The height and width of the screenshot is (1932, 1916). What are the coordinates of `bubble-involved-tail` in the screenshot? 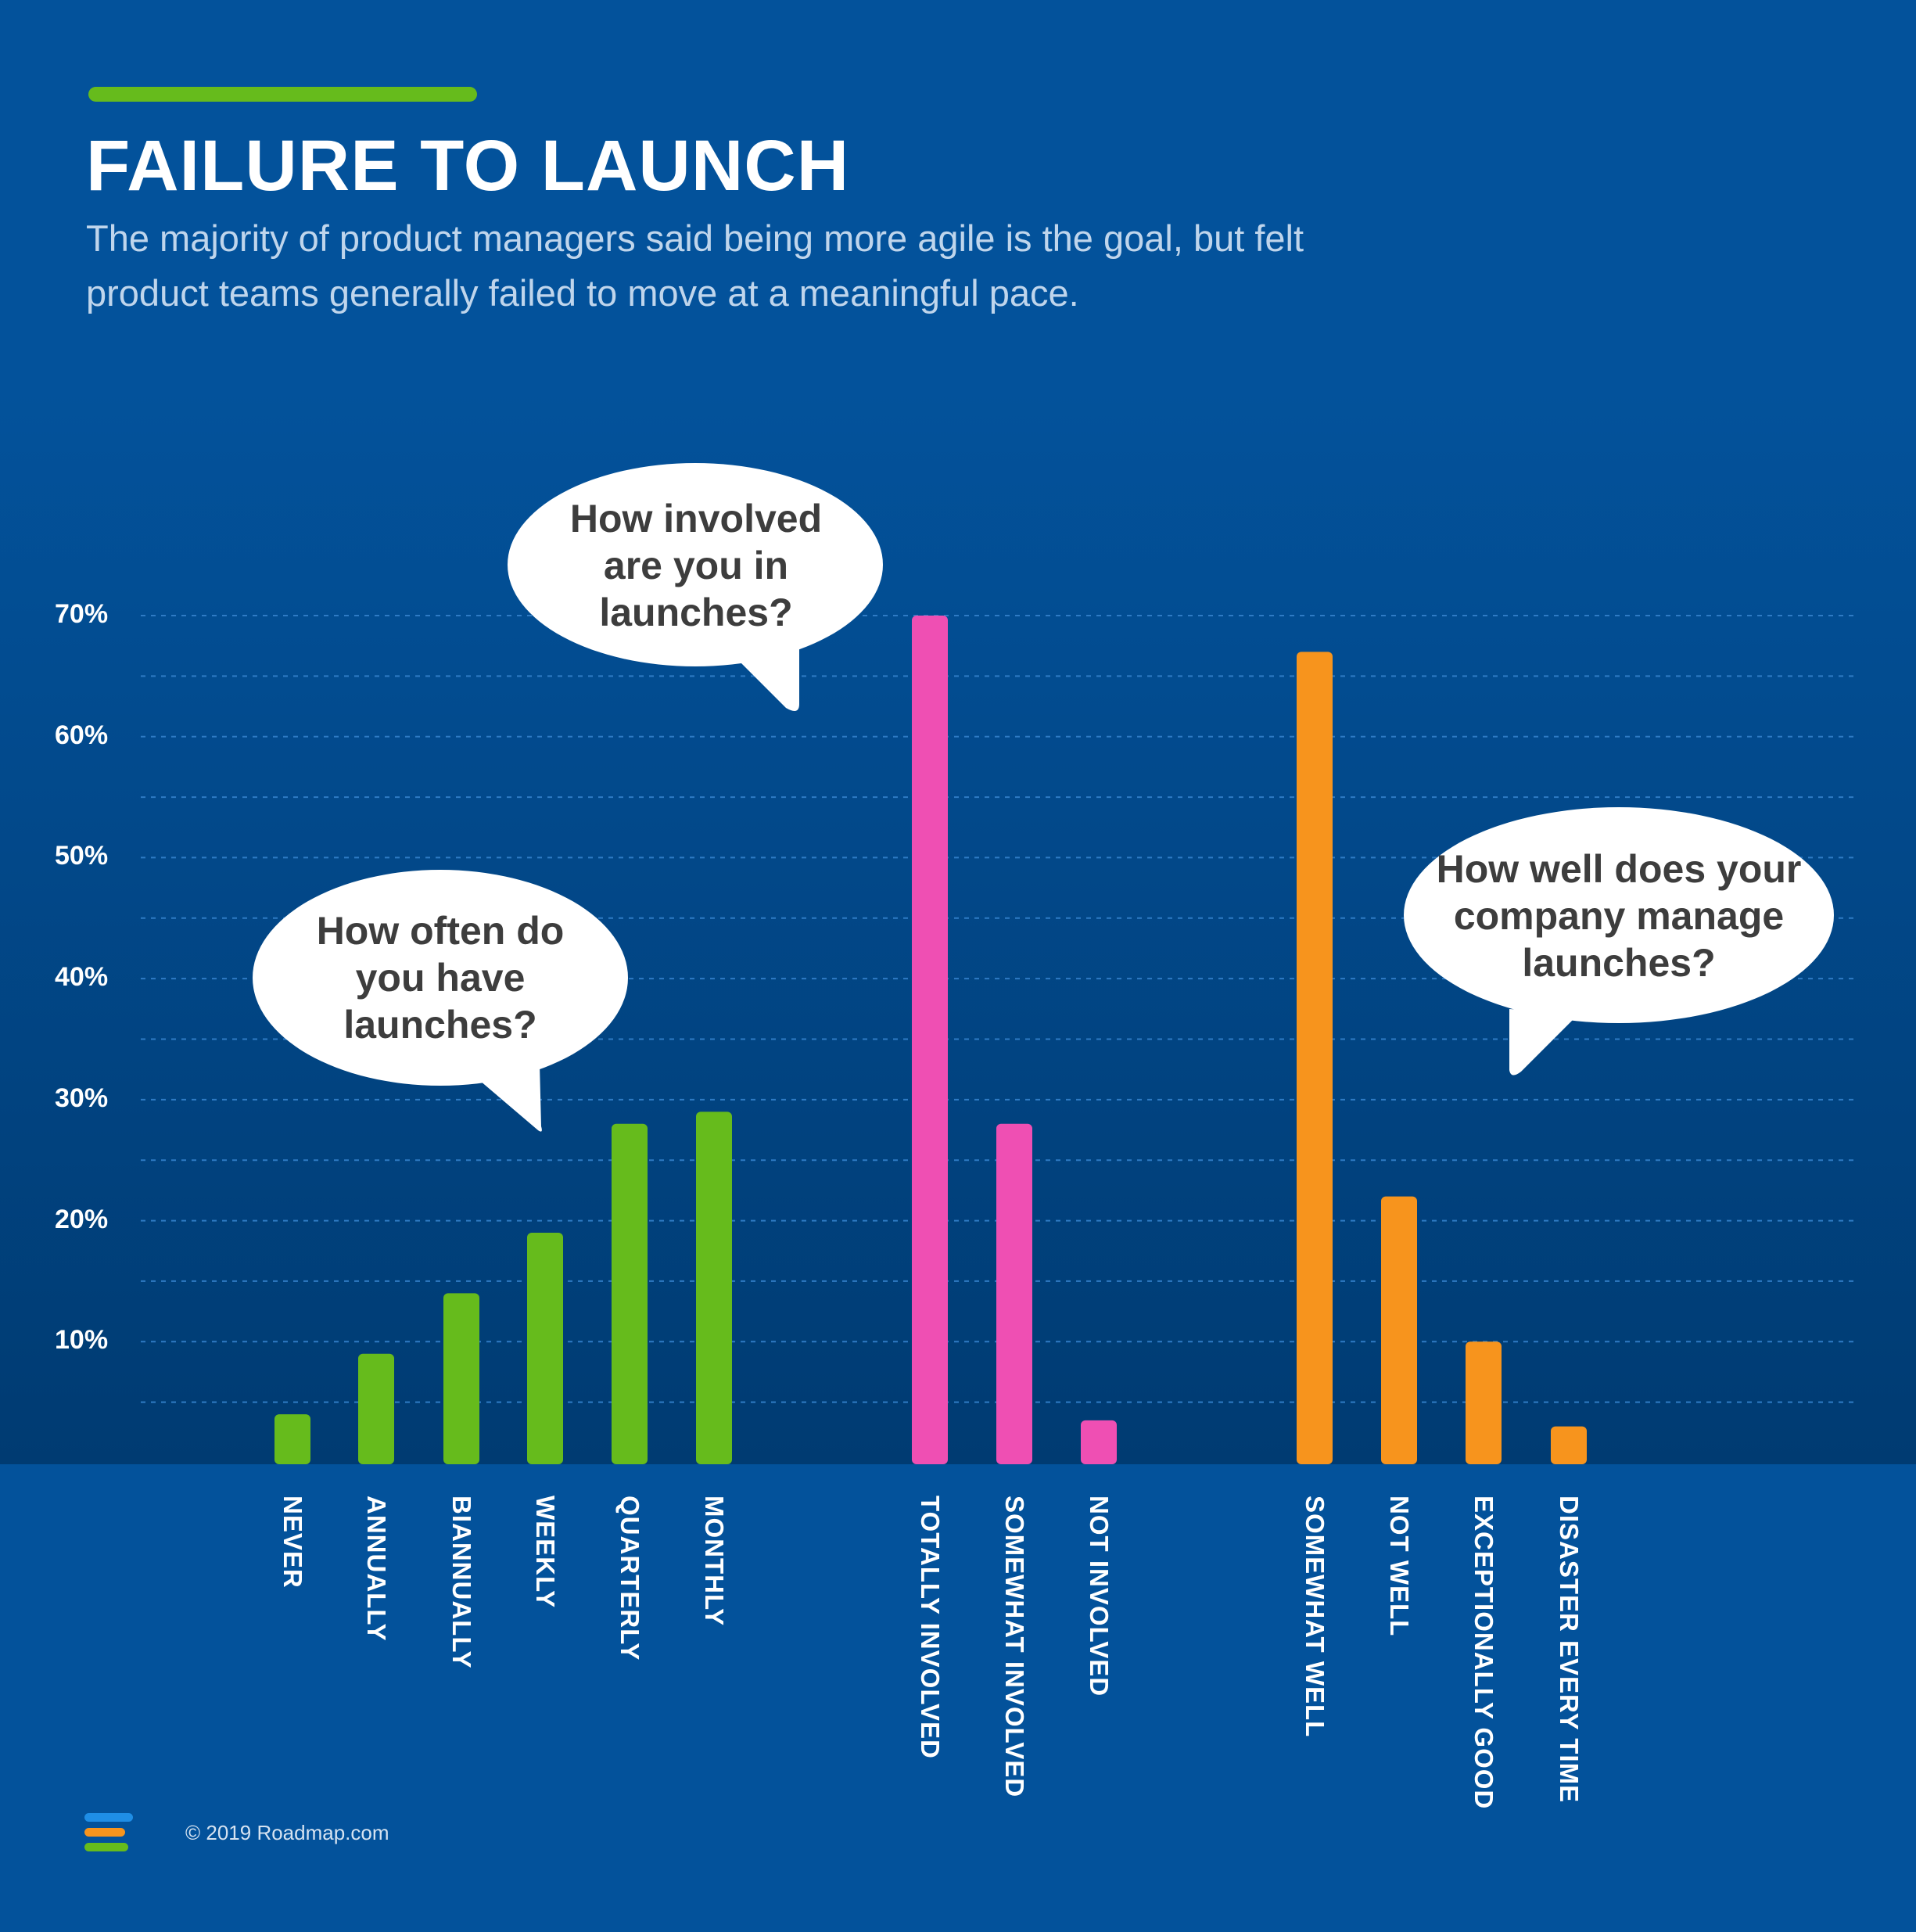 It's located at (765, 676).